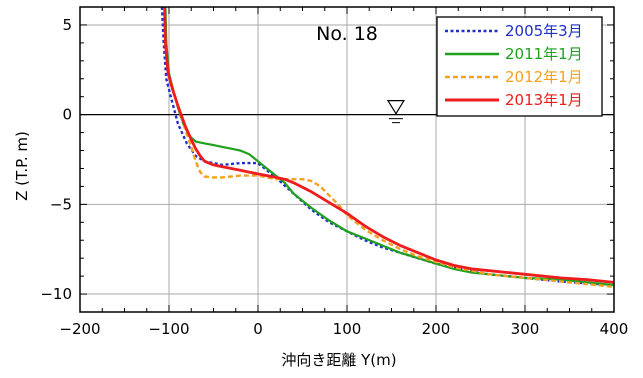 Image resolution: width=643 pixels, height=378 pixels. Describe the element at coordinates (544, 54) in the screenshot. I see `legend-label: 2011年1月` at that location.